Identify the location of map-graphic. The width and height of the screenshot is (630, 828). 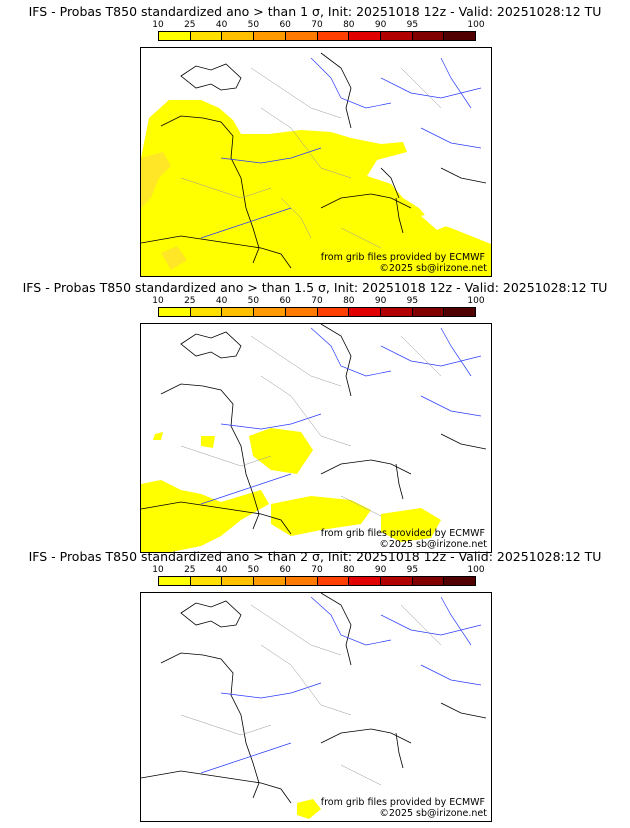
(314, 706).